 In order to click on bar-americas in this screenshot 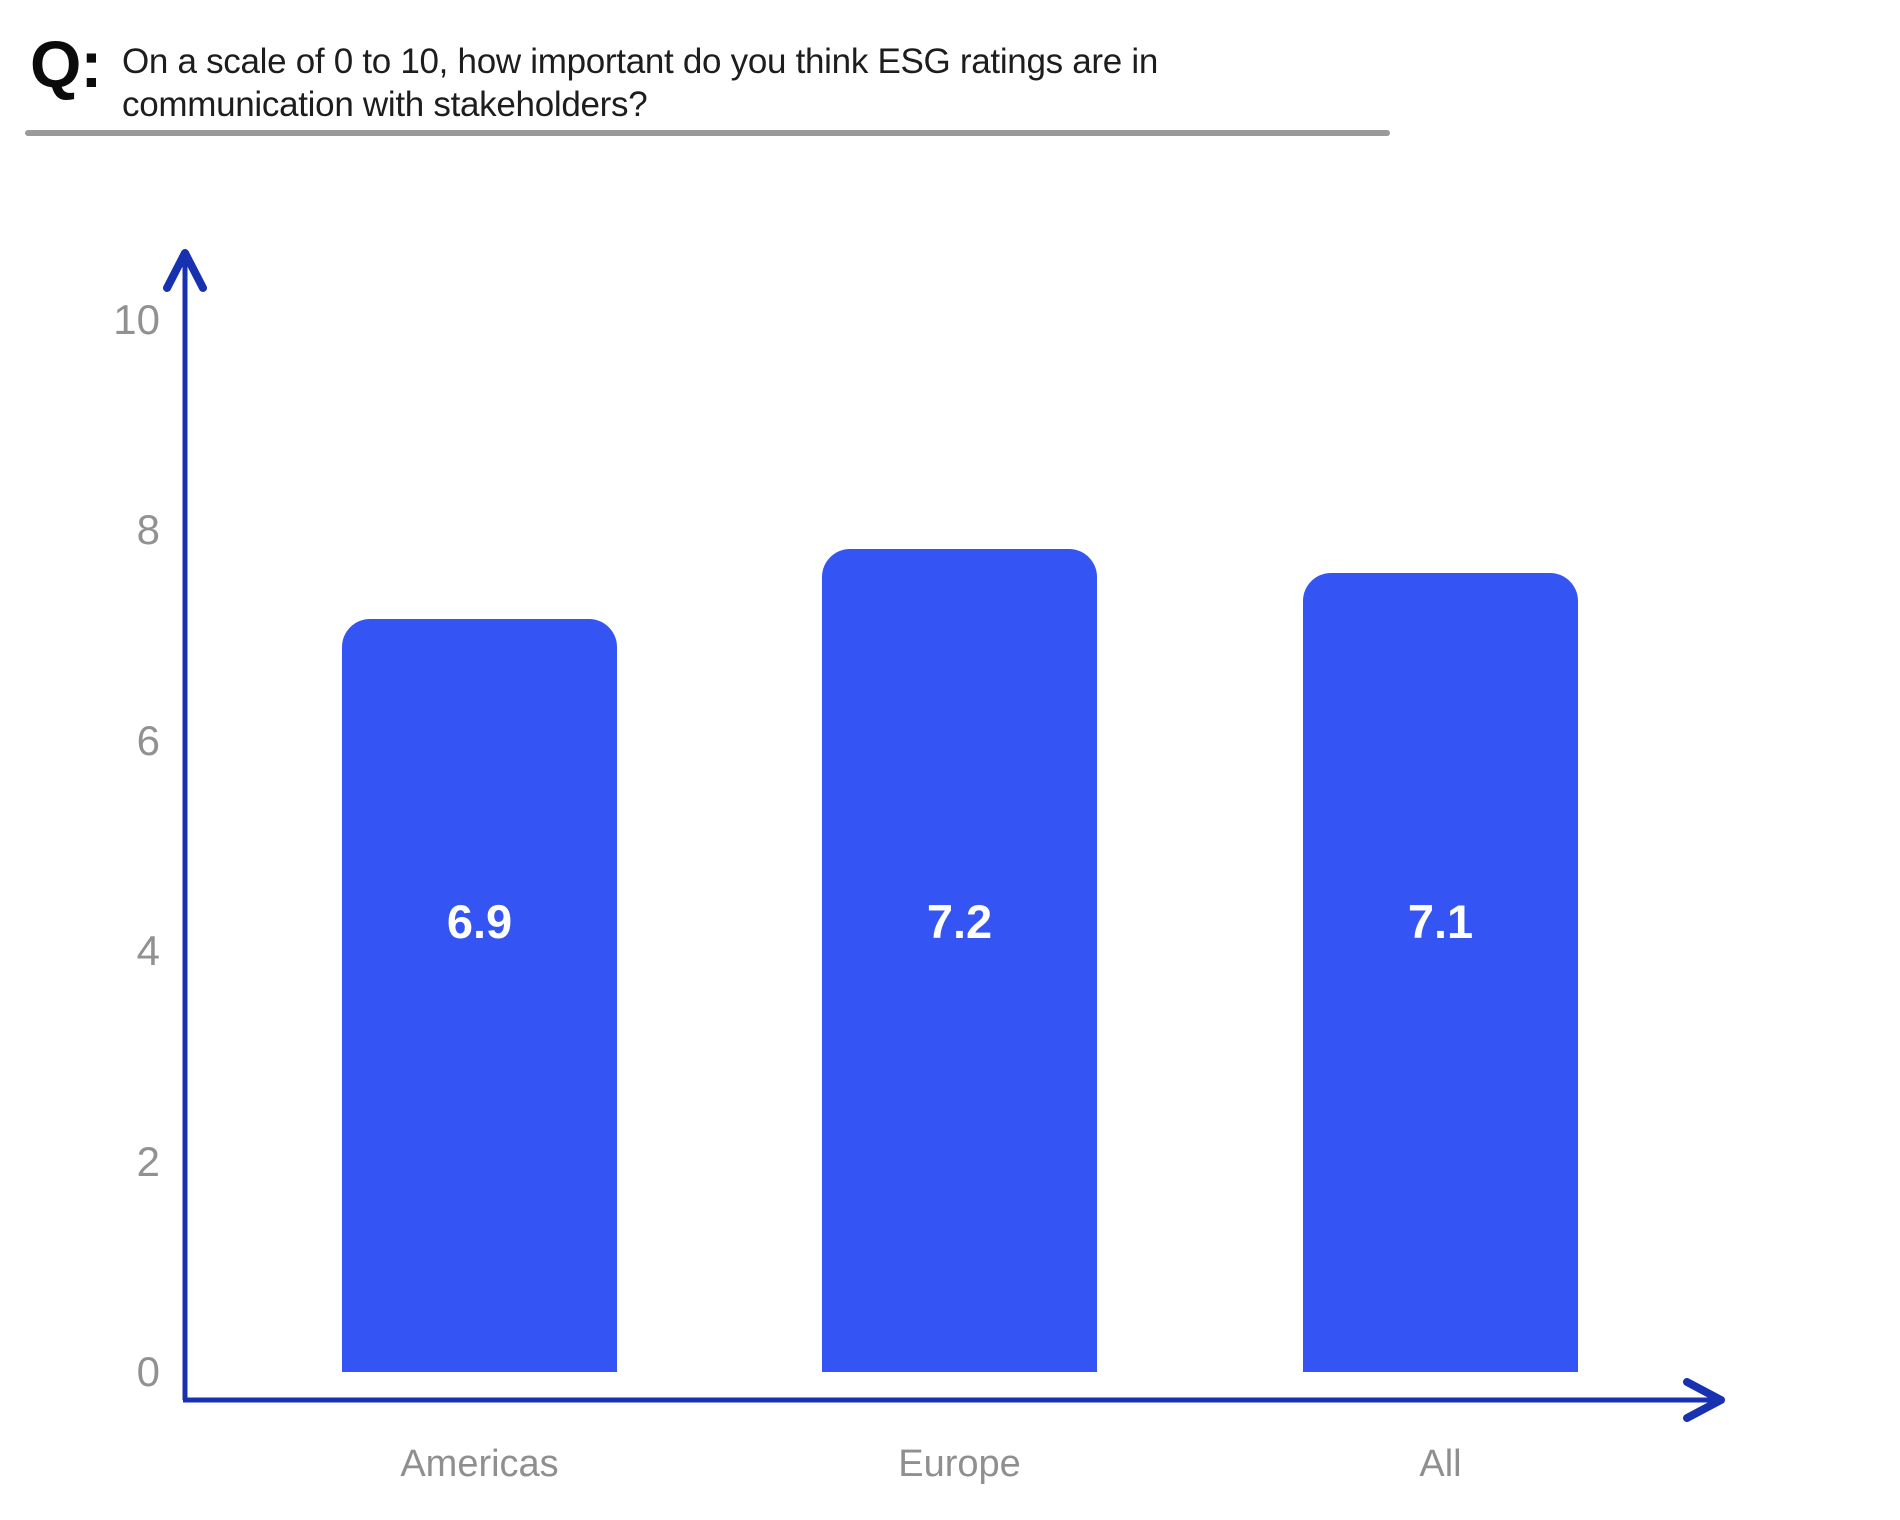, I will do `click(479, 995)`.